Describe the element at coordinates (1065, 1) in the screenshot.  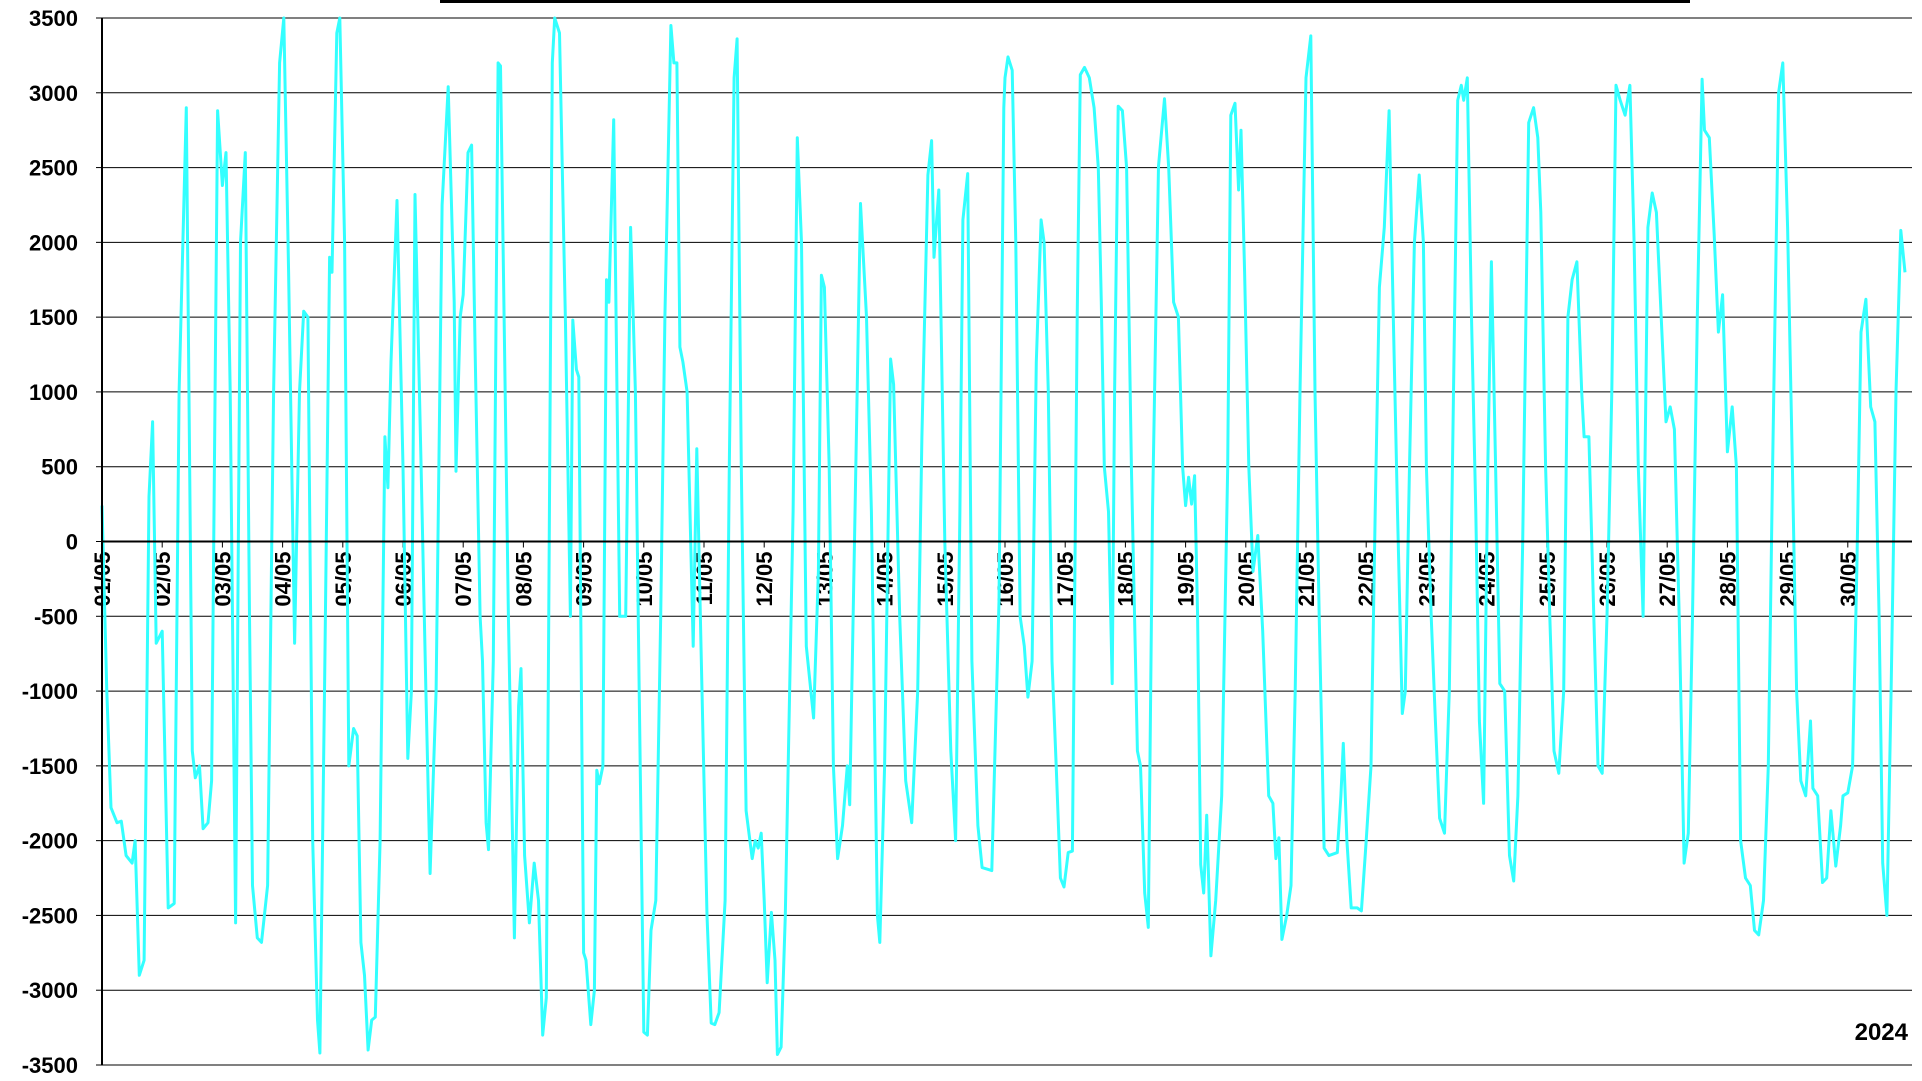
I see `title-bar` at that location.